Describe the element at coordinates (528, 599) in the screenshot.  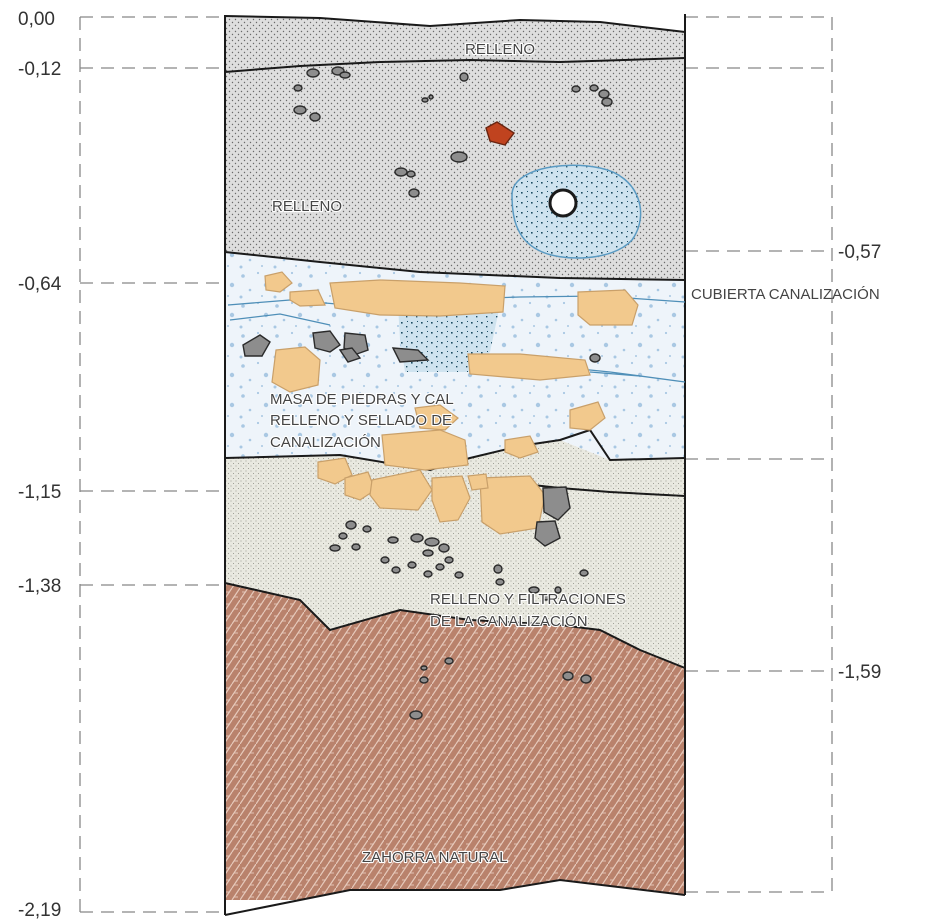
I see `label-filtraciones-line-1: RELLENO Y FILTRACIONES` at that location.